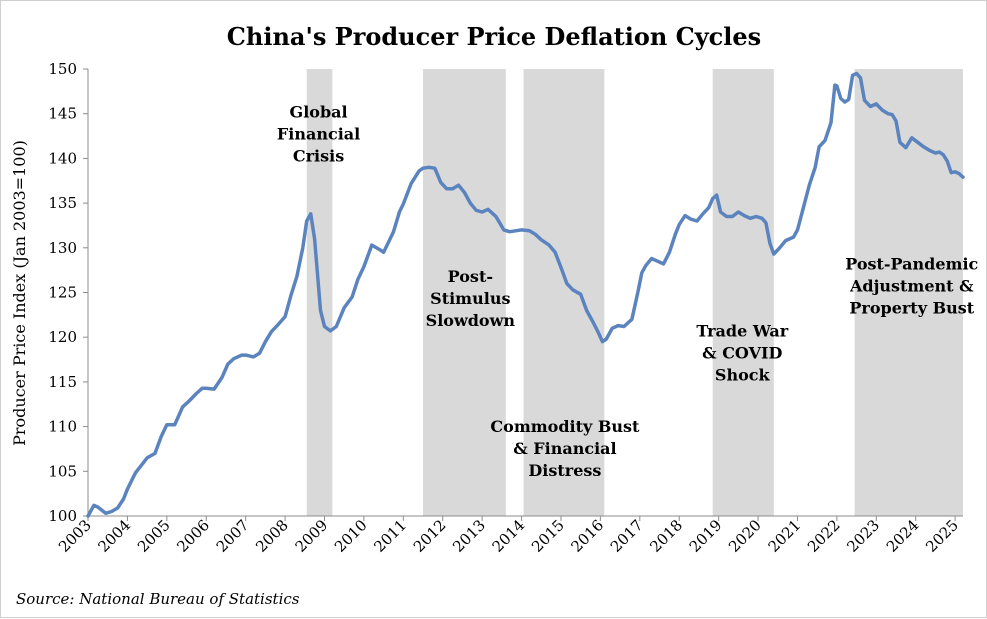  Describe the element at coordinates (666, 536) in the screenshot. I see `x-tick-label: 2018` at that location.